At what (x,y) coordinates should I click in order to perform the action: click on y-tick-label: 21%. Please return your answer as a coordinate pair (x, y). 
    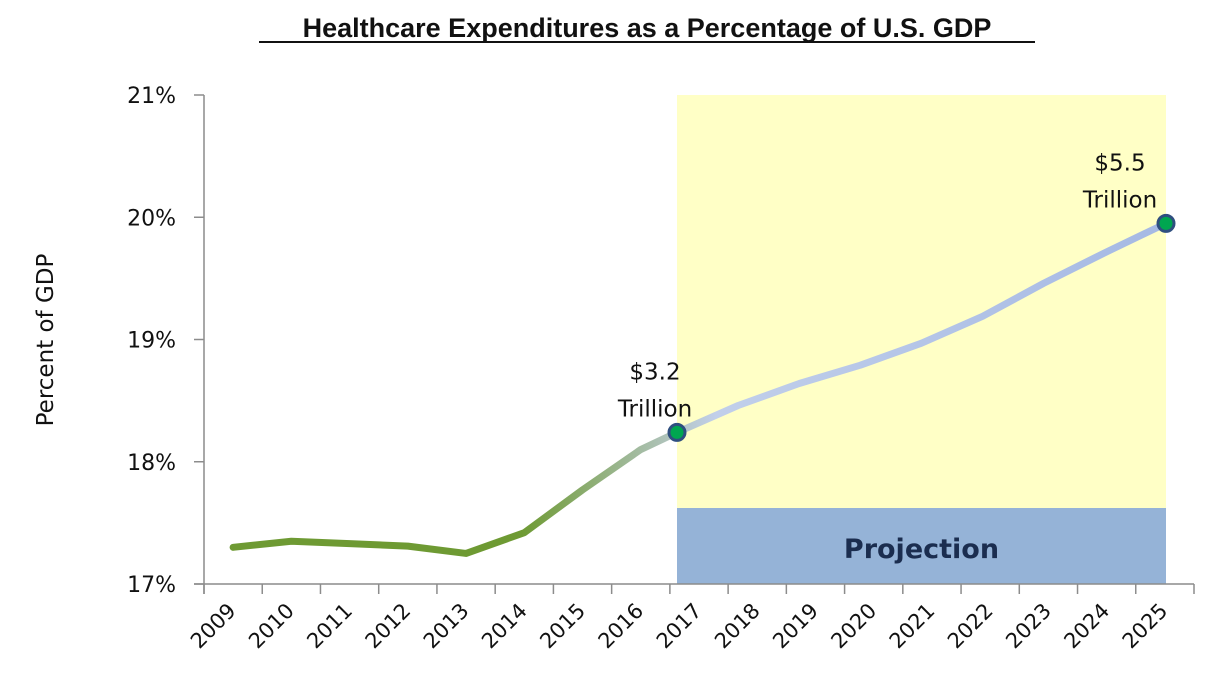
    Looking at the image, I should click on (151, 96).